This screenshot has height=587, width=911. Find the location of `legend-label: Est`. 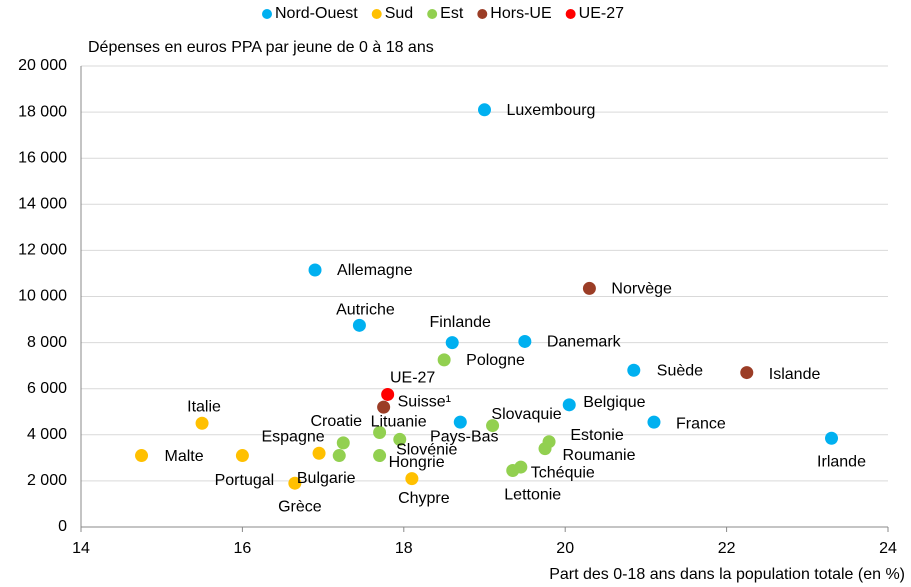

legend-label: Est is located at coordinates (452, 13).